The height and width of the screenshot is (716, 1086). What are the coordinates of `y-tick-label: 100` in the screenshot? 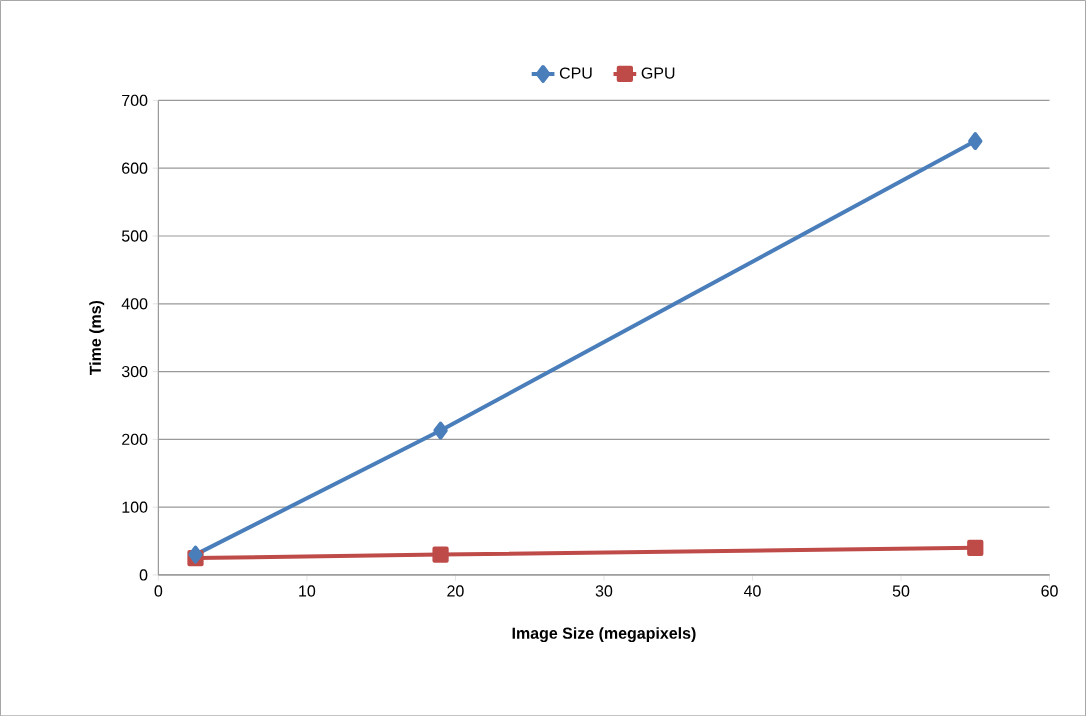 It's located at (135, 507).